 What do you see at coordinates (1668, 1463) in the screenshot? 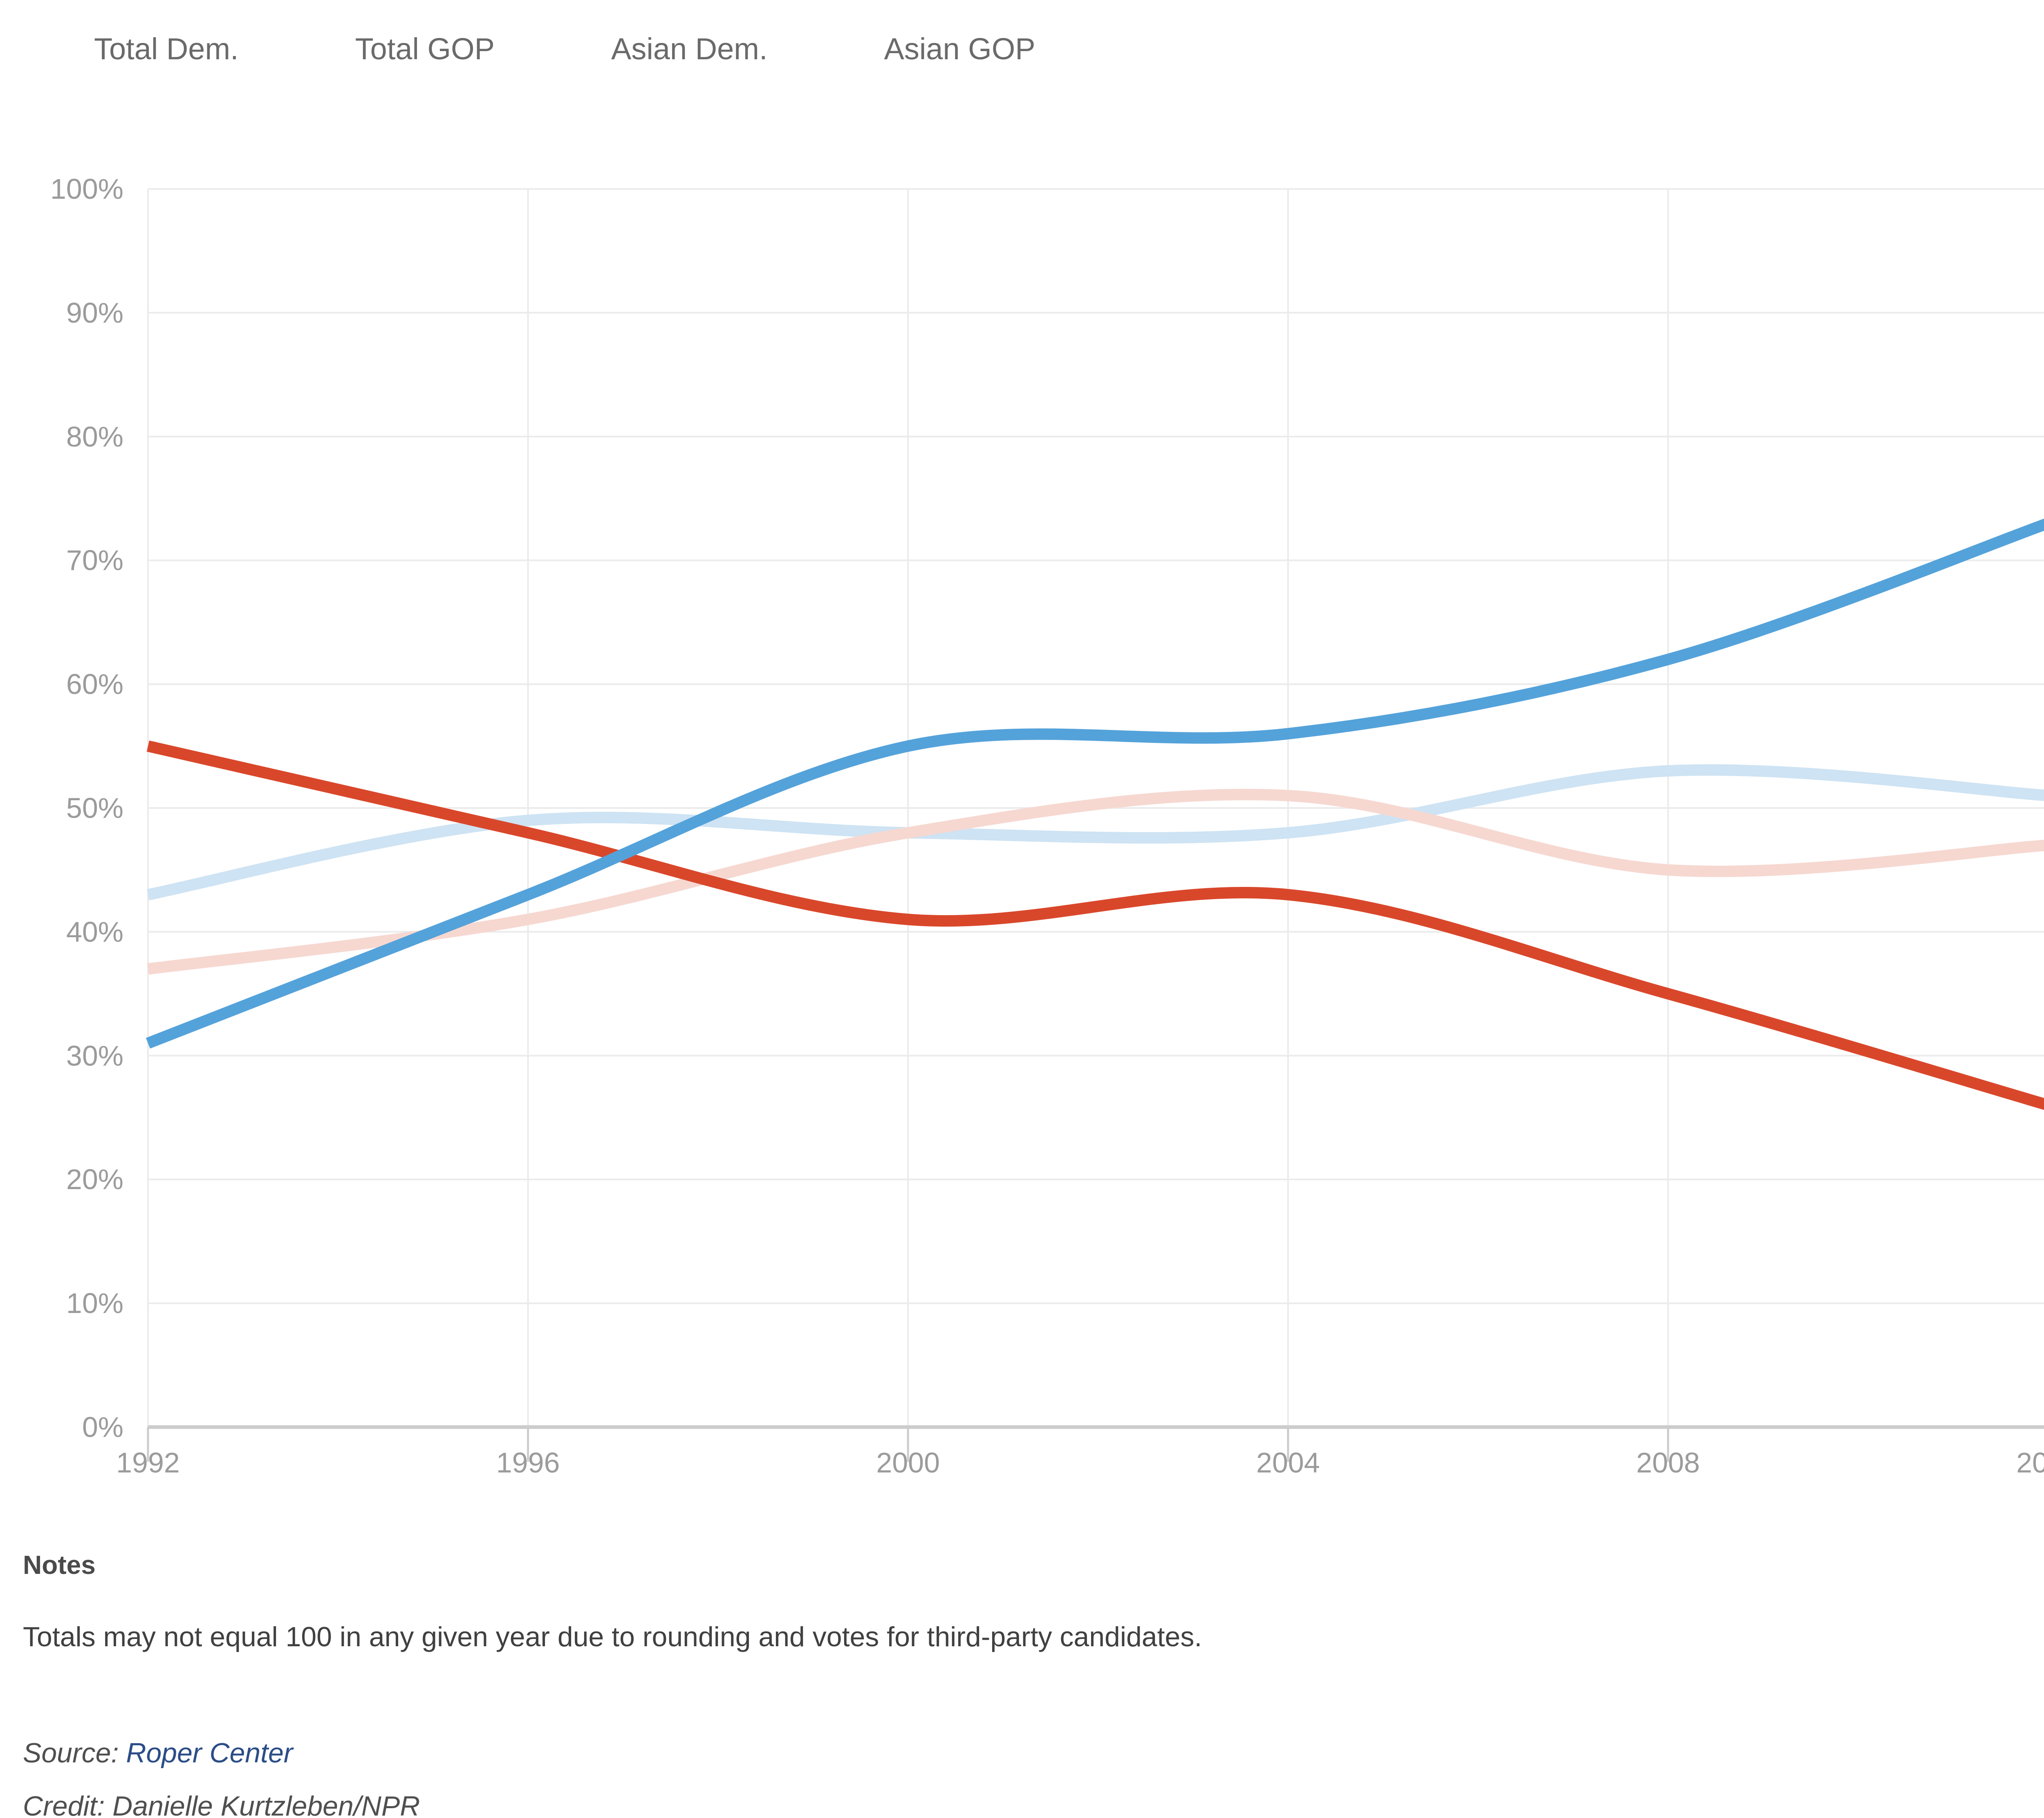
I see `x-axis-label: 2008` at bounding box center [1668, 1463].